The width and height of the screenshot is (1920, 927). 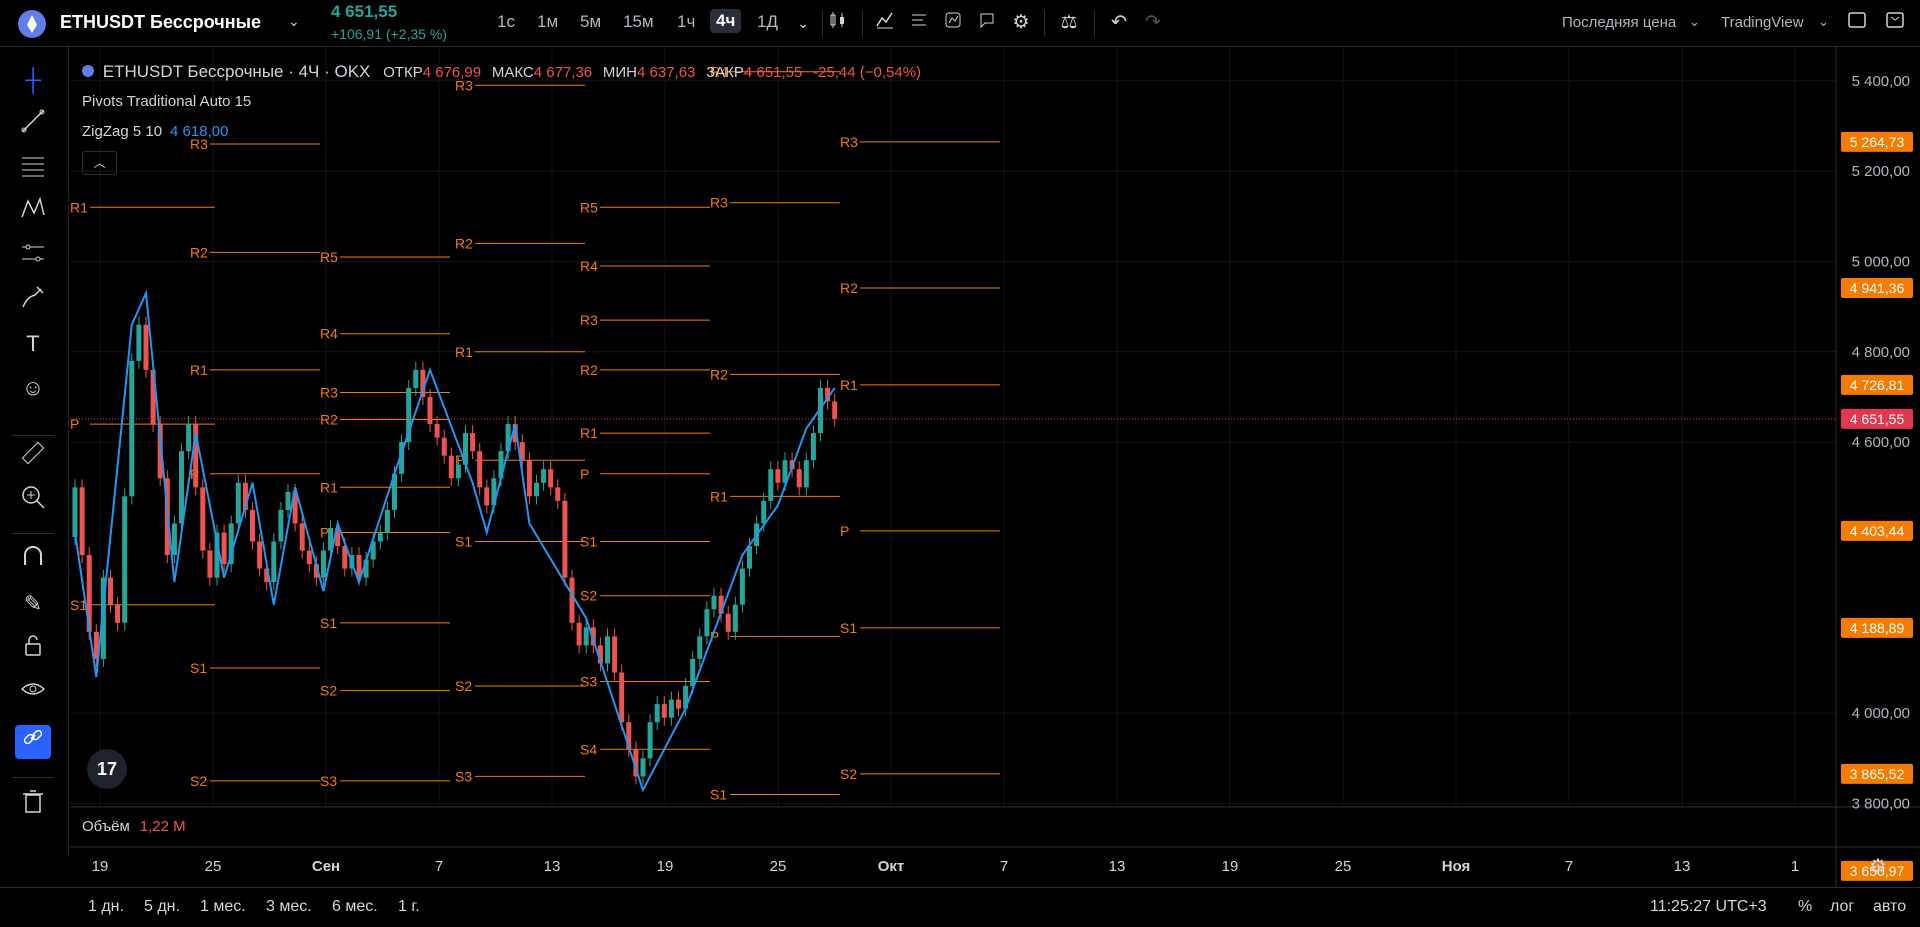 I want to click on tf-5m: 5м, so click(x=591, y=21).